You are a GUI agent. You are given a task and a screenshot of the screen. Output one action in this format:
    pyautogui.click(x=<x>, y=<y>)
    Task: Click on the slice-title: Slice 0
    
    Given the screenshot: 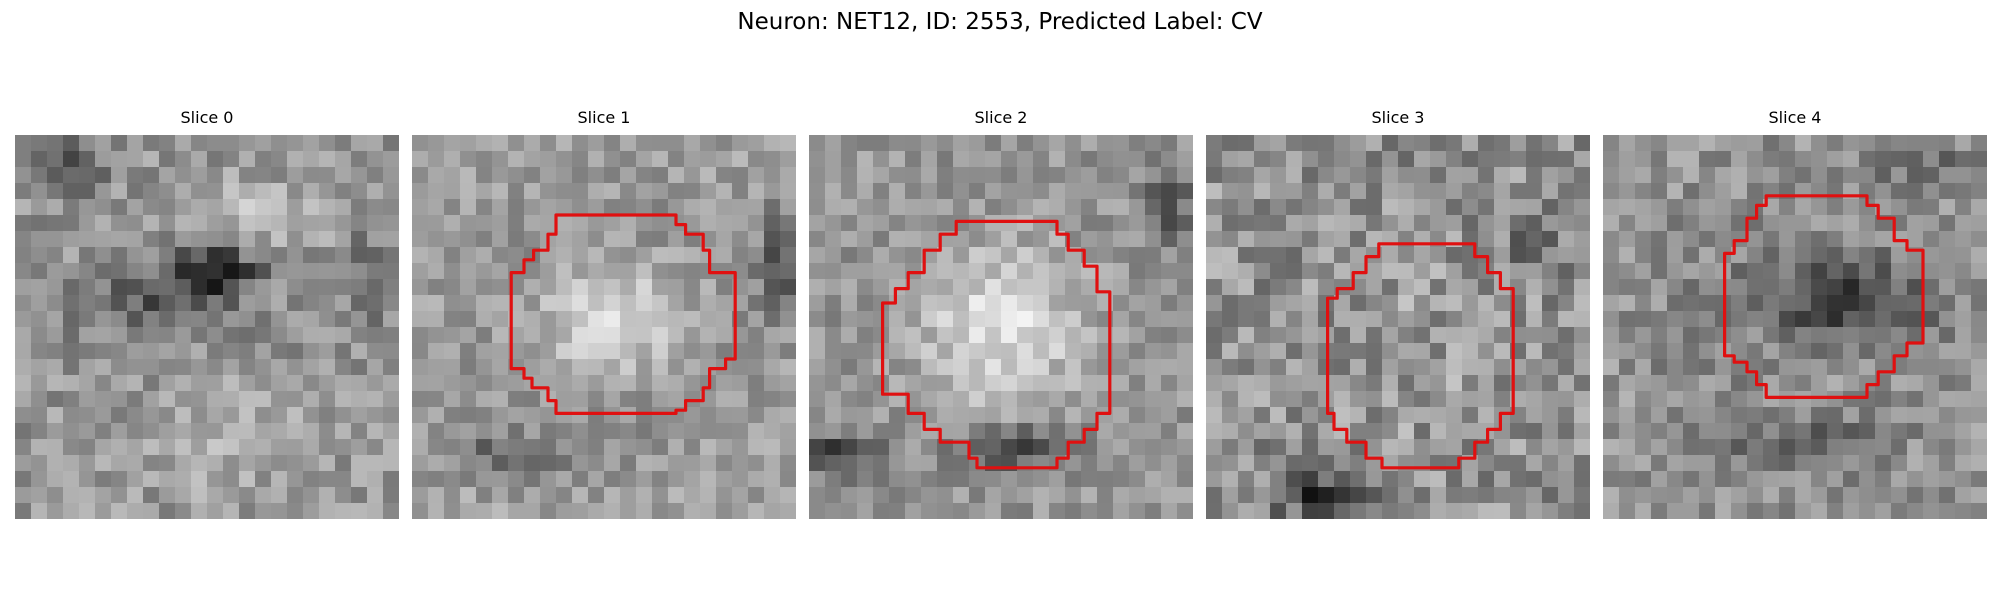 What is the action you would take?
    pyautogui.click(x=207, y=117)
    